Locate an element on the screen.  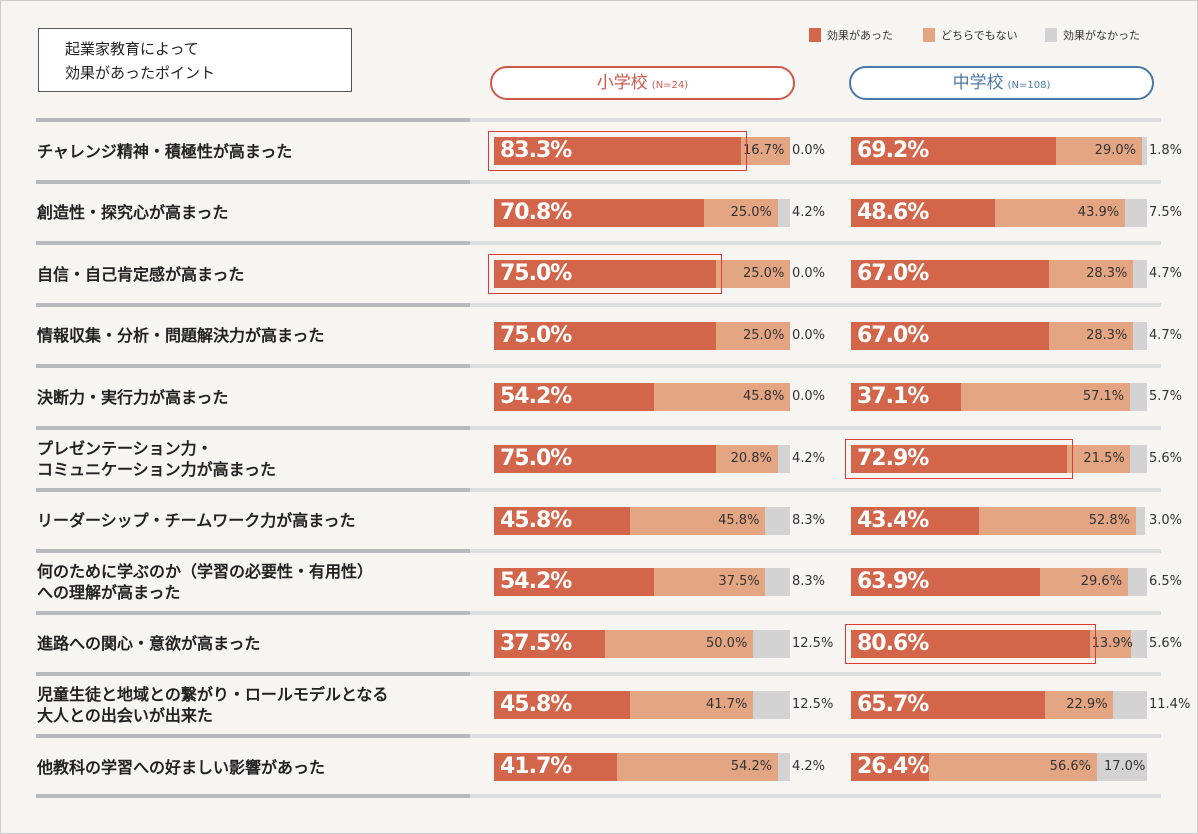
value-label-not-effective: 7.5% is located at coordinates (1166, 212).